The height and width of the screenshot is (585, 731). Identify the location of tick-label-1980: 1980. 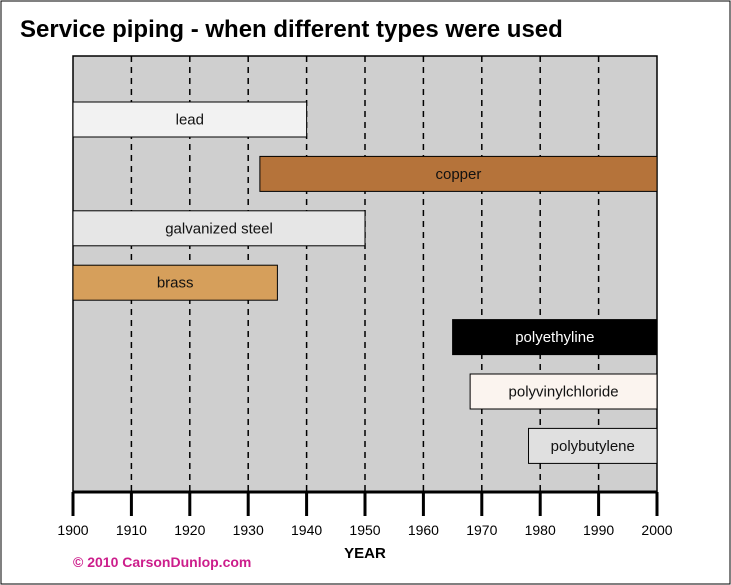
(540, 530).